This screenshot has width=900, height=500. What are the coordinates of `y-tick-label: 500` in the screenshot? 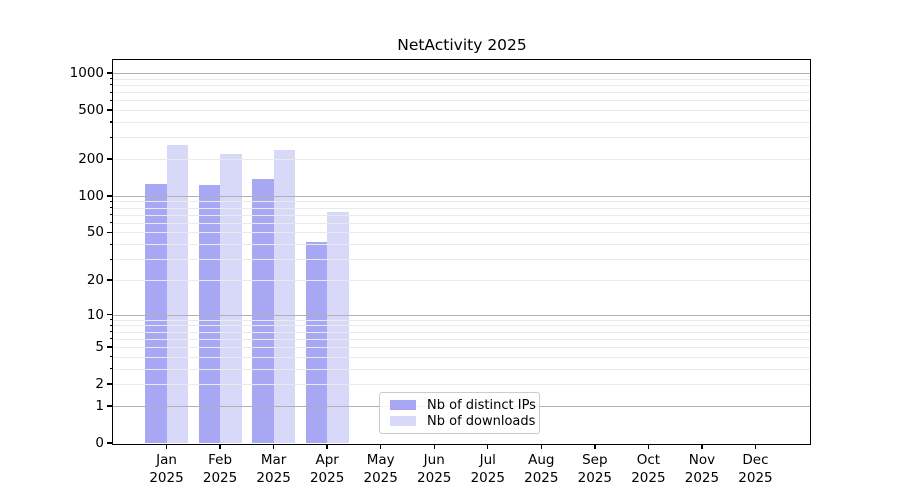 It's located at (91, 110).